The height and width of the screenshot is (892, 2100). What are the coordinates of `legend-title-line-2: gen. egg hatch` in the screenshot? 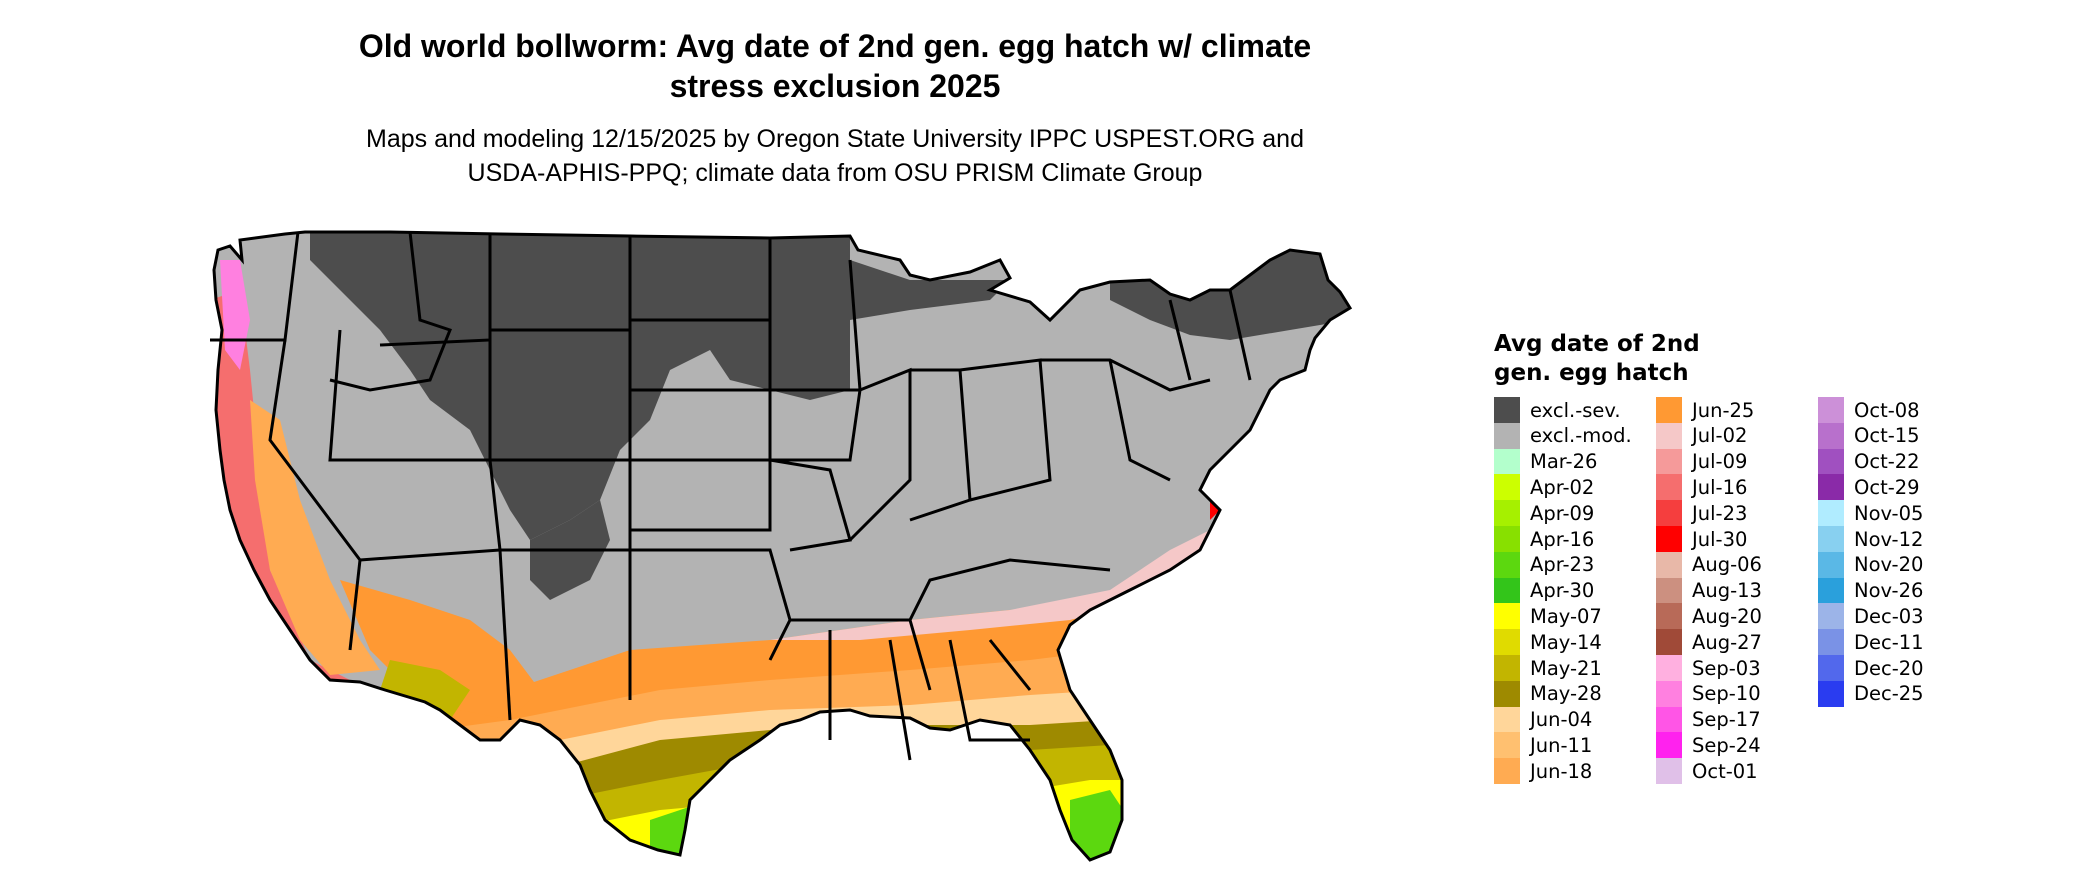 It's located at (1591, 373).